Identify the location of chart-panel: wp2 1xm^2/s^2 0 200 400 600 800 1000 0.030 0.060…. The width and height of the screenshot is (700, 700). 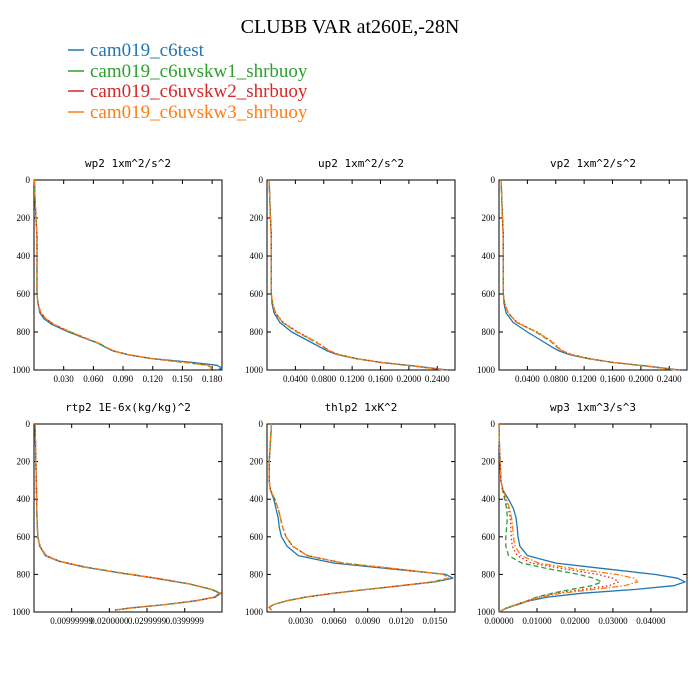
(117, 270).